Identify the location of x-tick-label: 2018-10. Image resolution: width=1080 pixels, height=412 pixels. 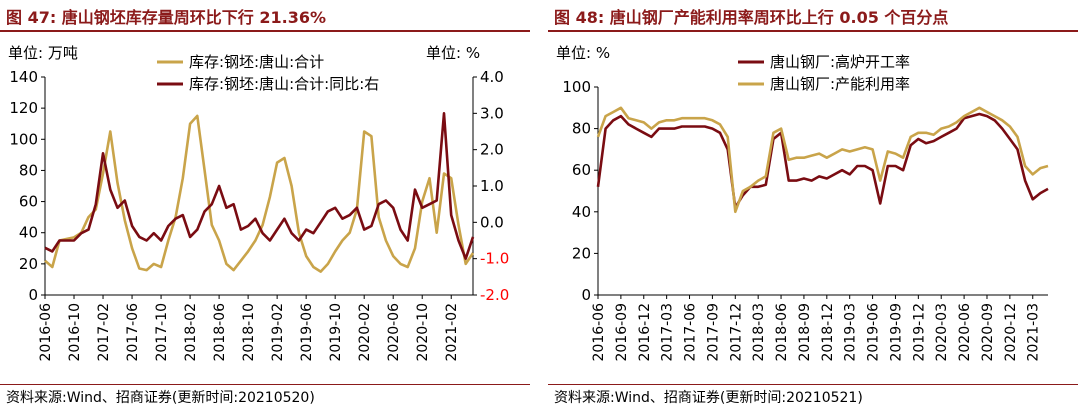
(249, 332).